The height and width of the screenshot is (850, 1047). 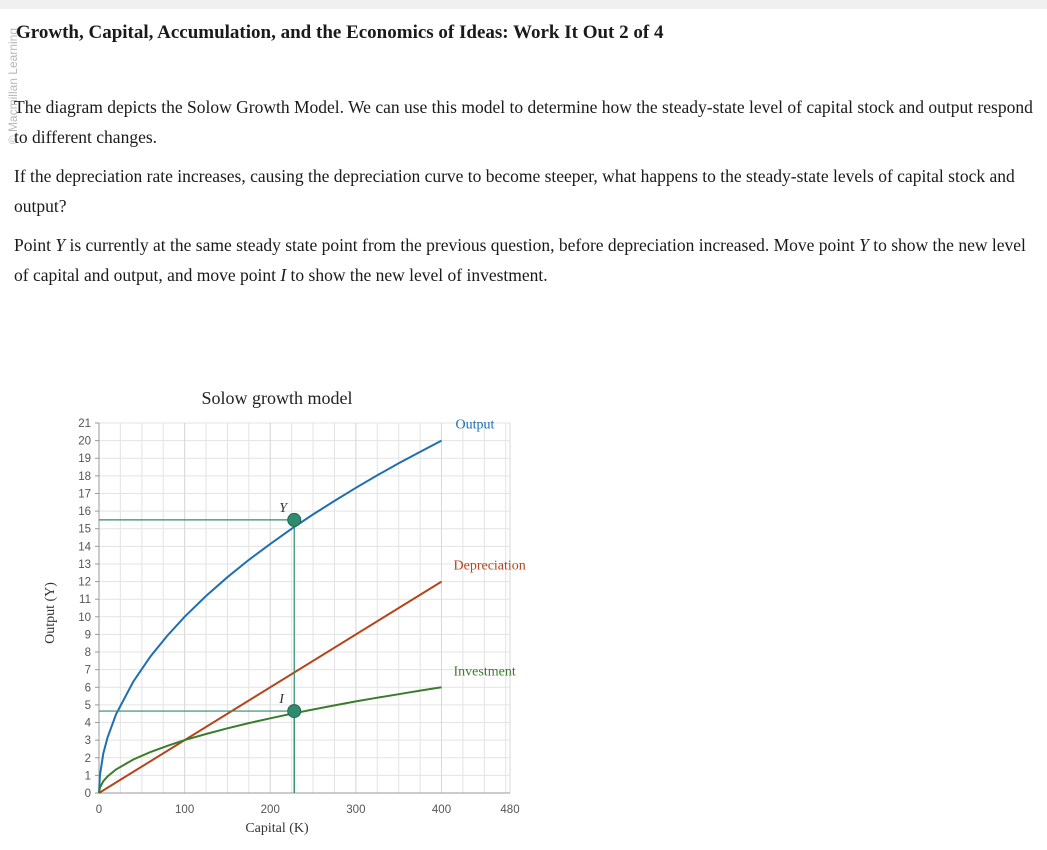 I want to click on y-tick-label: 20, so click(x=84, y=442).